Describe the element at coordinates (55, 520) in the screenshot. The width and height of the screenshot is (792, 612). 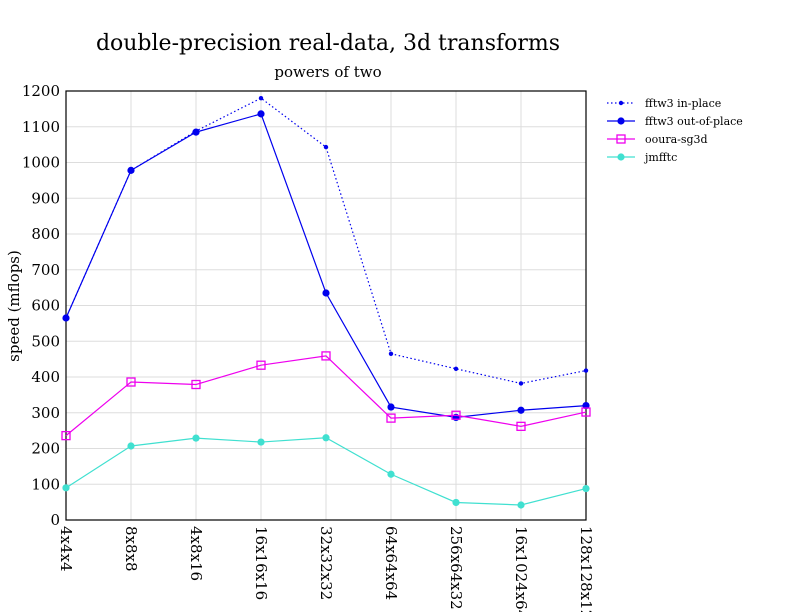
I see `y-tick-label: 0` at that location.